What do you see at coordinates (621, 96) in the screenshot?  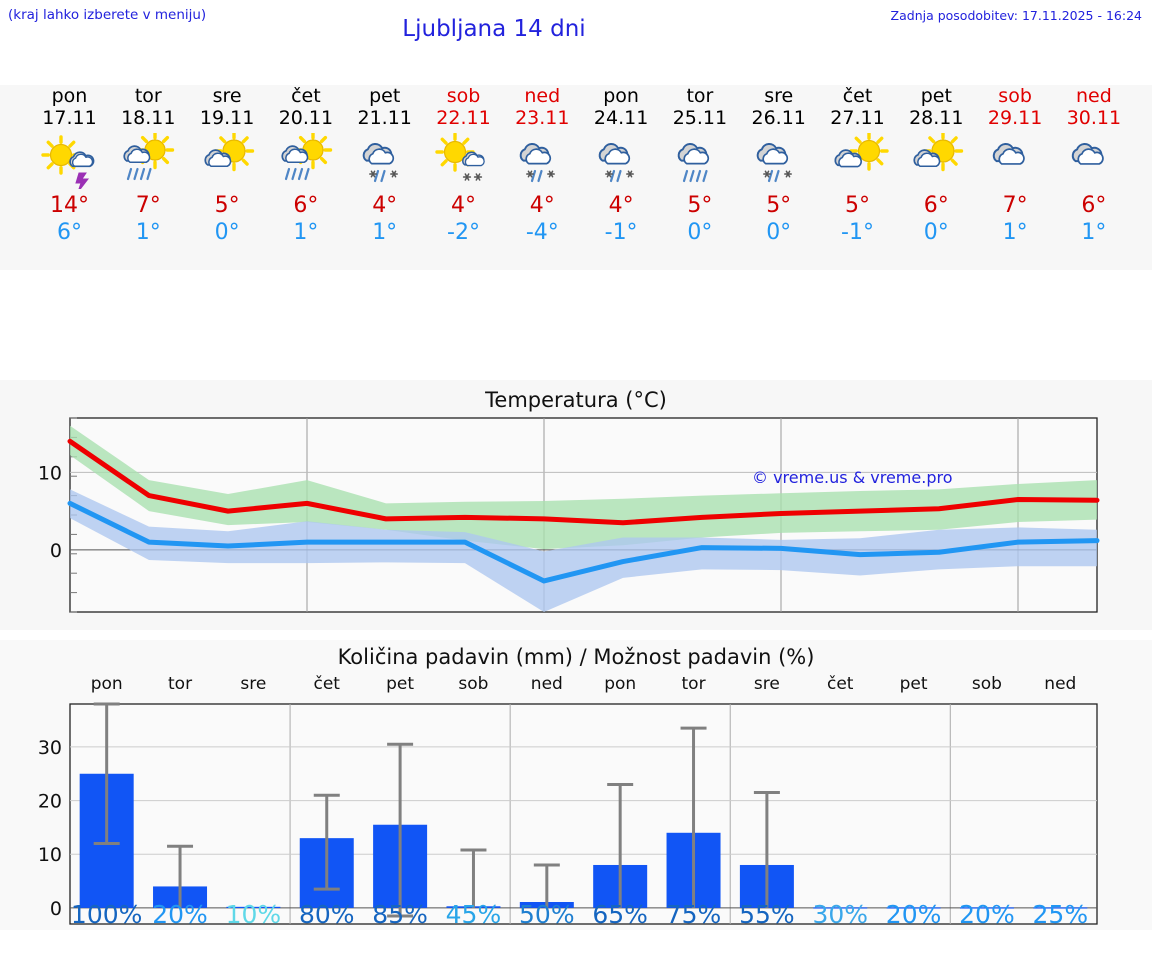 I see `day-of-week: pon` at bounding box center [621, 96].